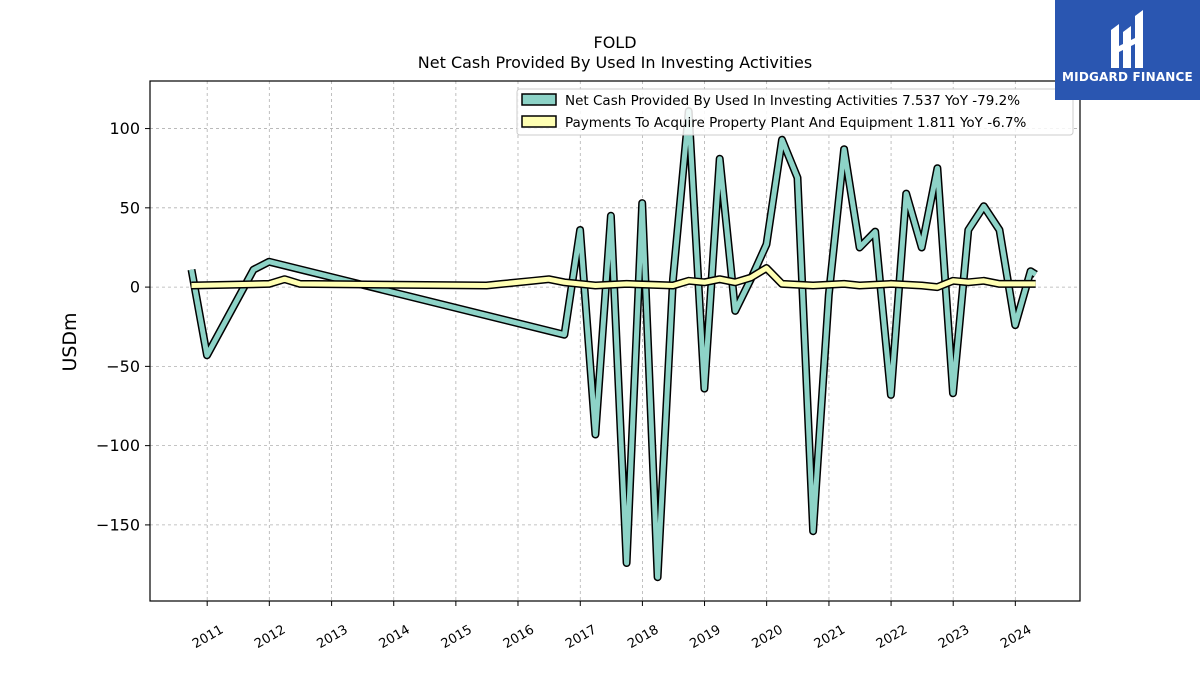  Describe the element at coordinates (457, 637) in the screenshot. I see `x-tick-label: 2015` at that location.